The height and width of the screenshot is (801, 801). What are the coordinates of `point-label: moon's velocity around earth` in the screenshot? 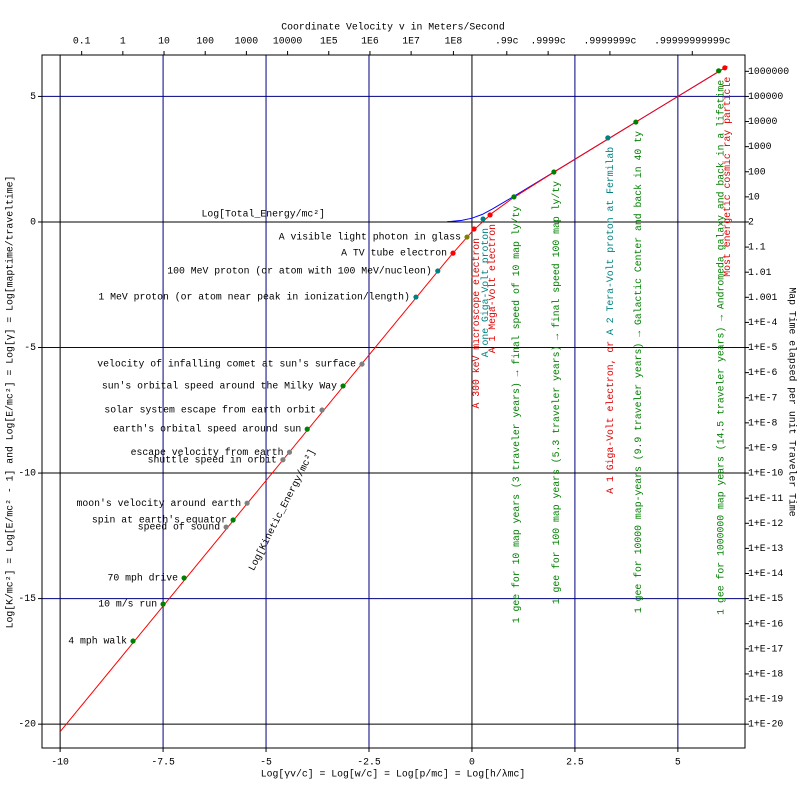 It's located at (158, 503).